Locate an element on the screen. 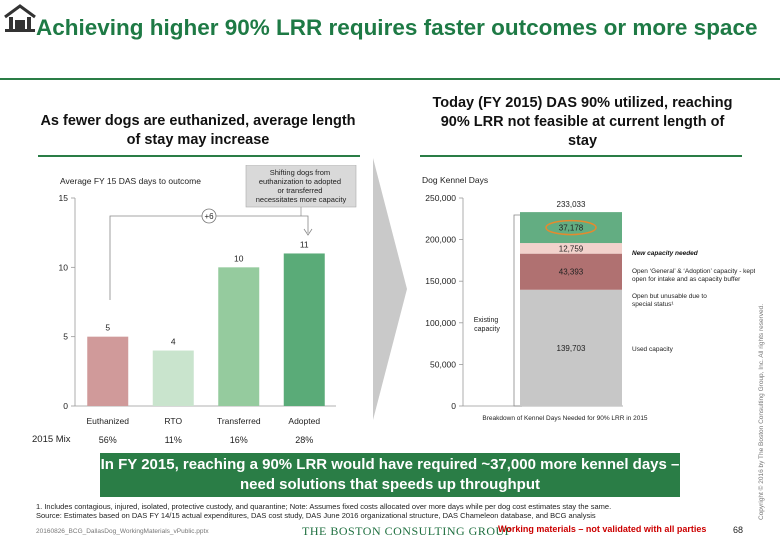 This screenshot has height=540, width=780. mix-row-label: 2015 Mix is located at coordinates (51, 439).